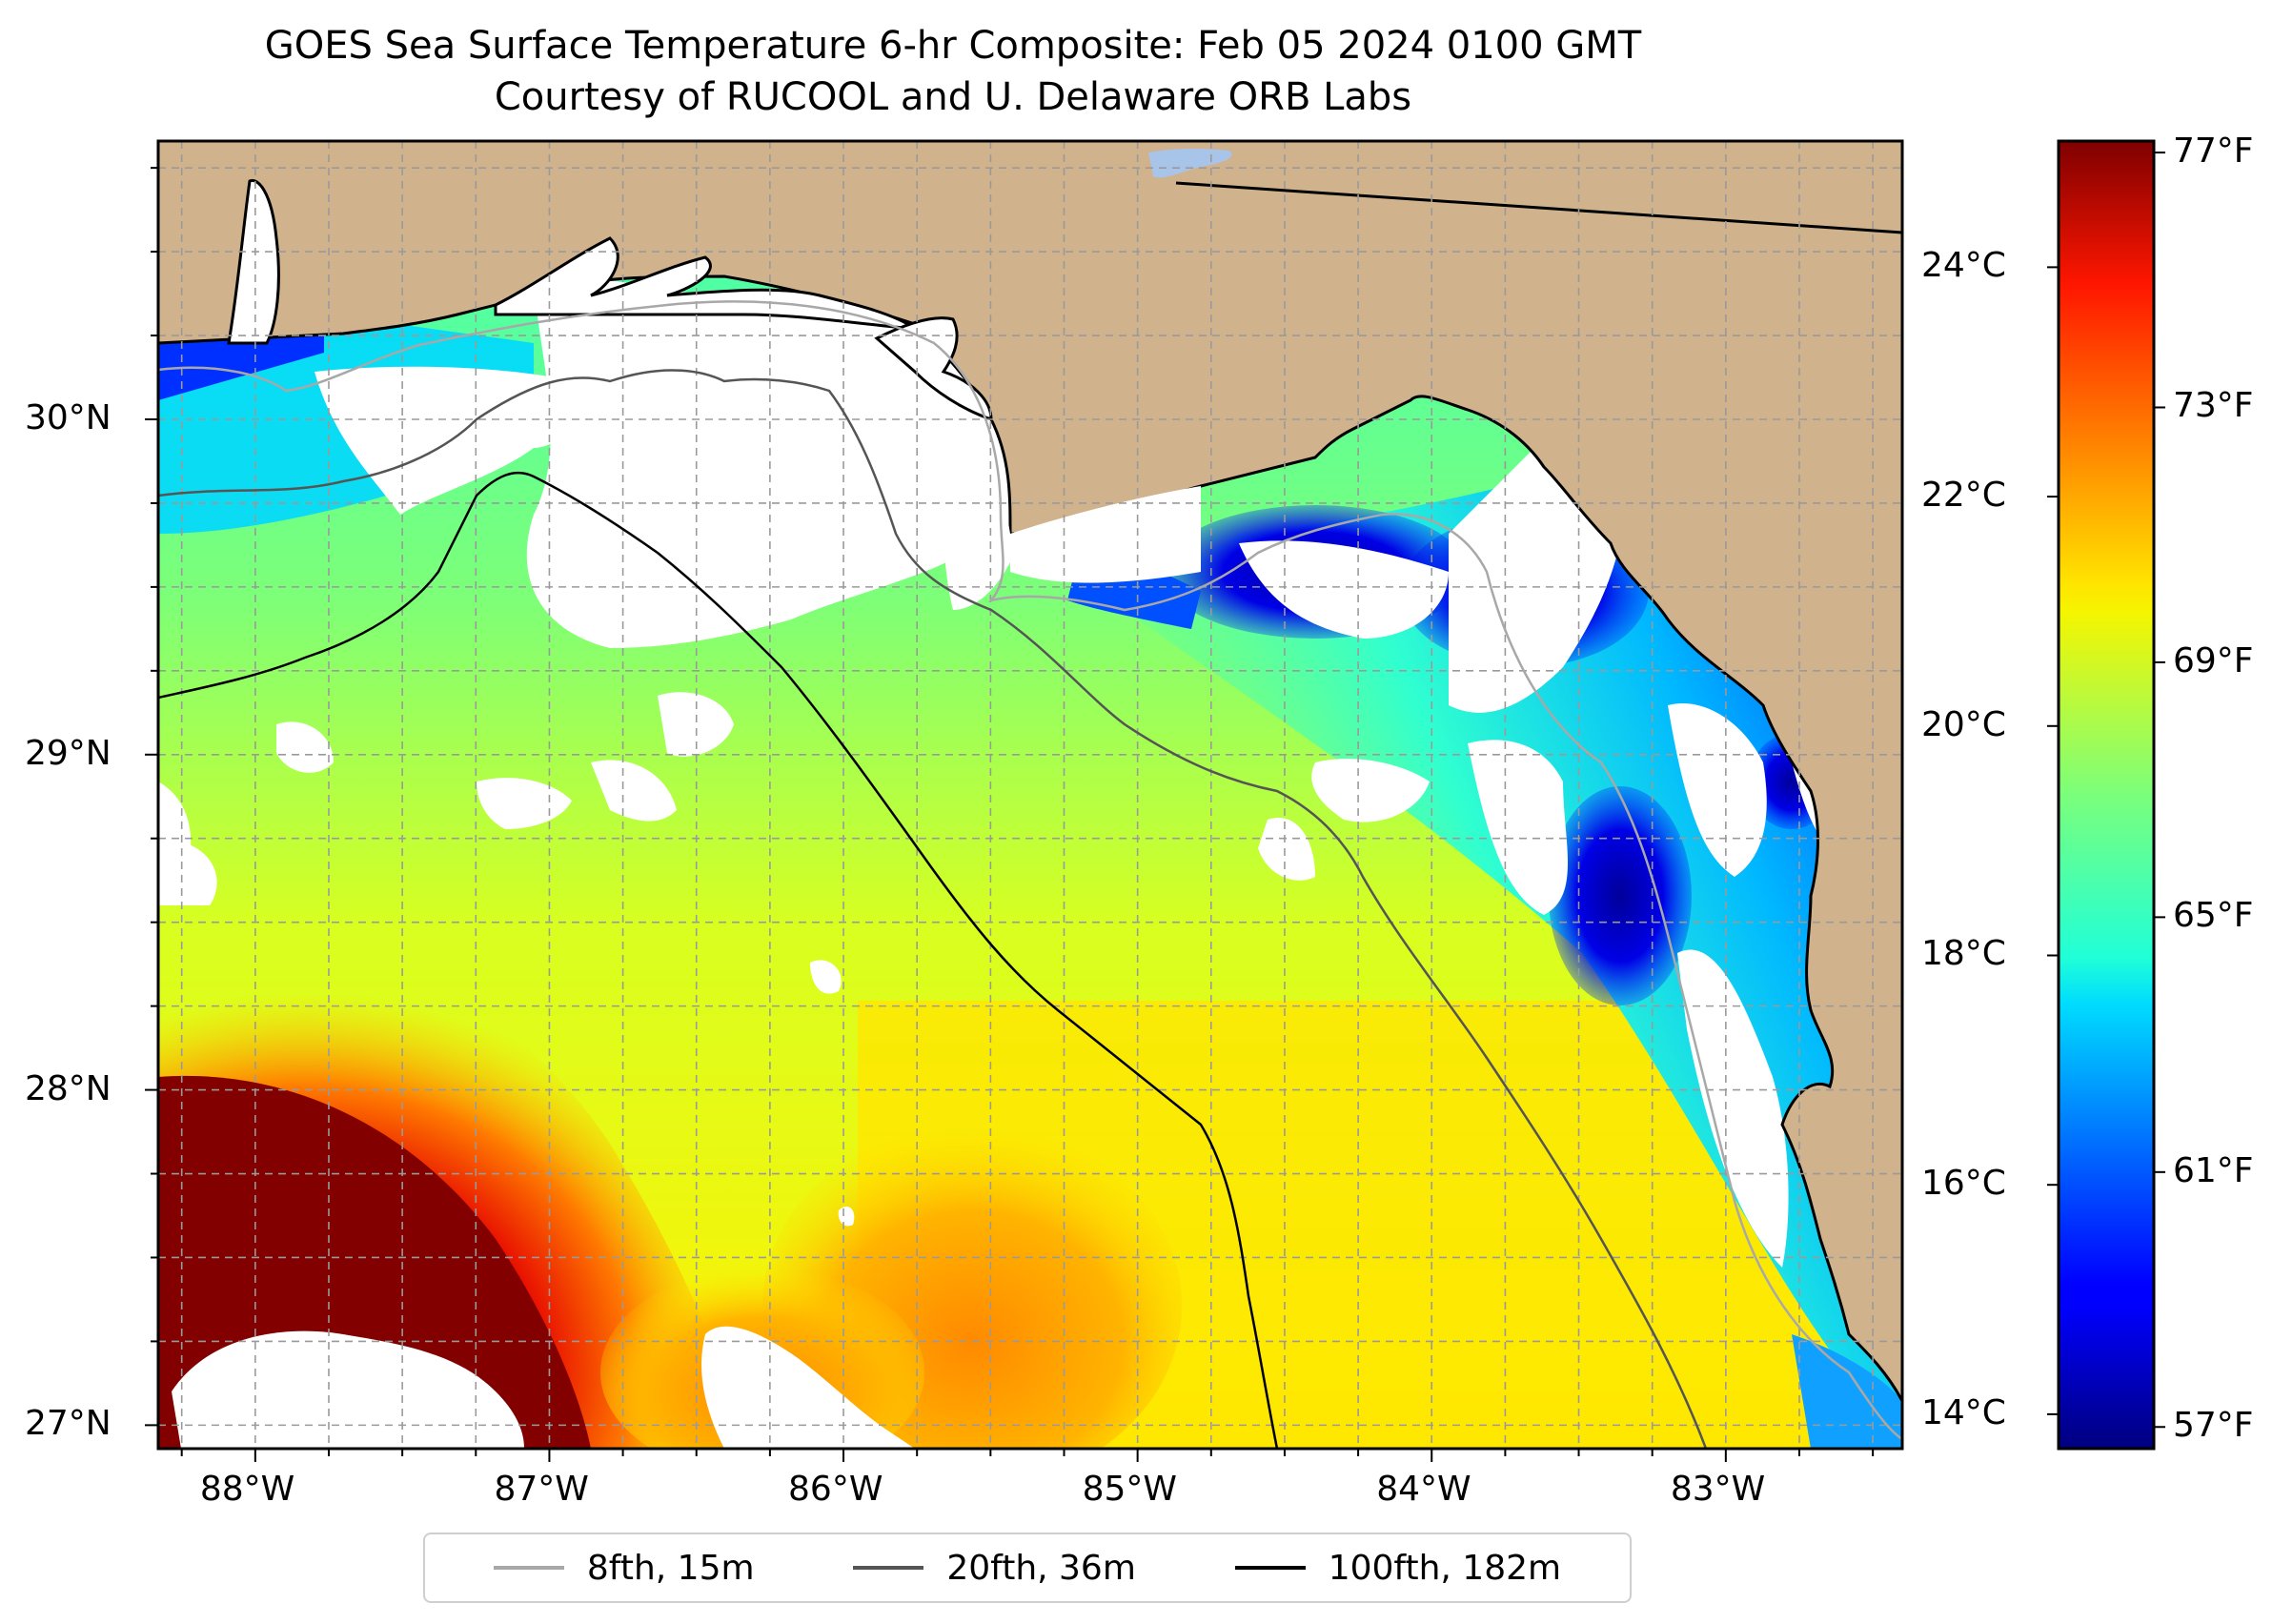 This screenshot has height=1624, width=2293. Describe the element at coordinates (1539, 207) in the screenshot. I see `state-boundary` at that location.